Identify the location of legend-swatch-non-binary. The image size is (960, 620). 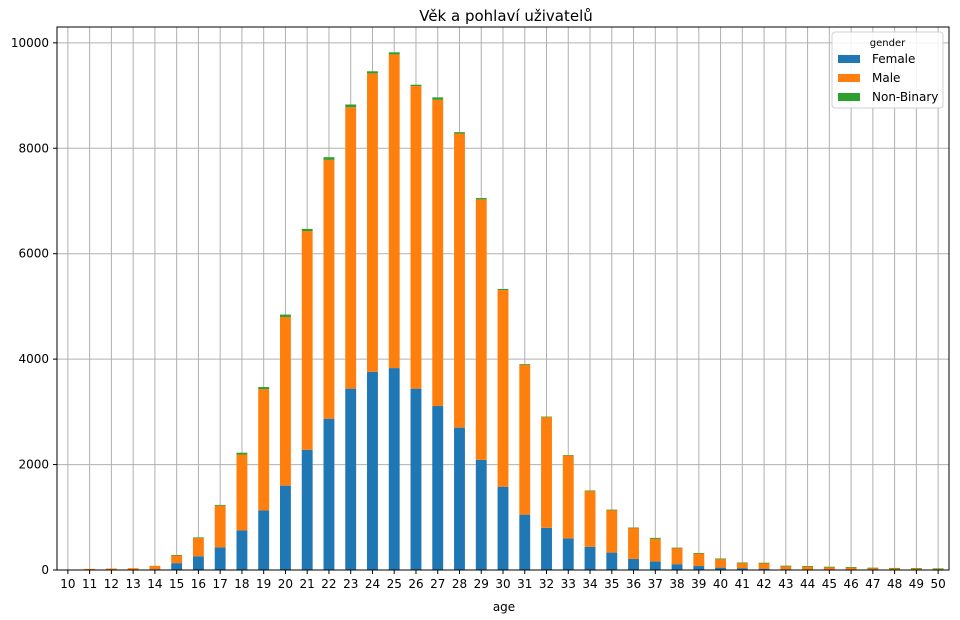
(849, 97).